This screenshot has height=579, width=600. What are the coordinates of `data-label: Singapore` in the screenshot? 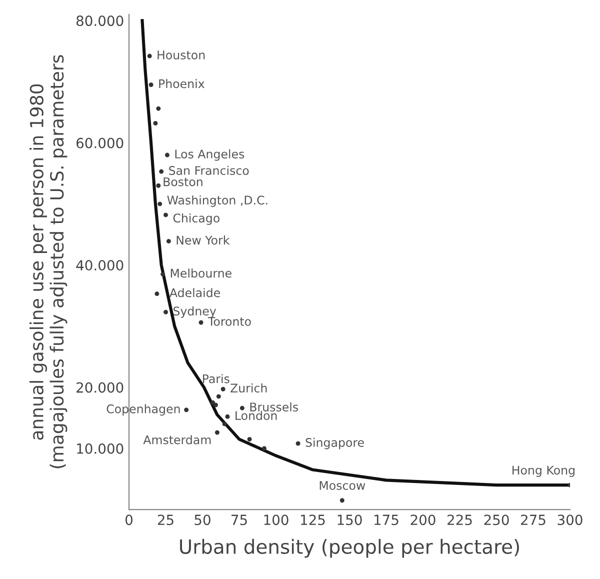 It's located at (335, 444).